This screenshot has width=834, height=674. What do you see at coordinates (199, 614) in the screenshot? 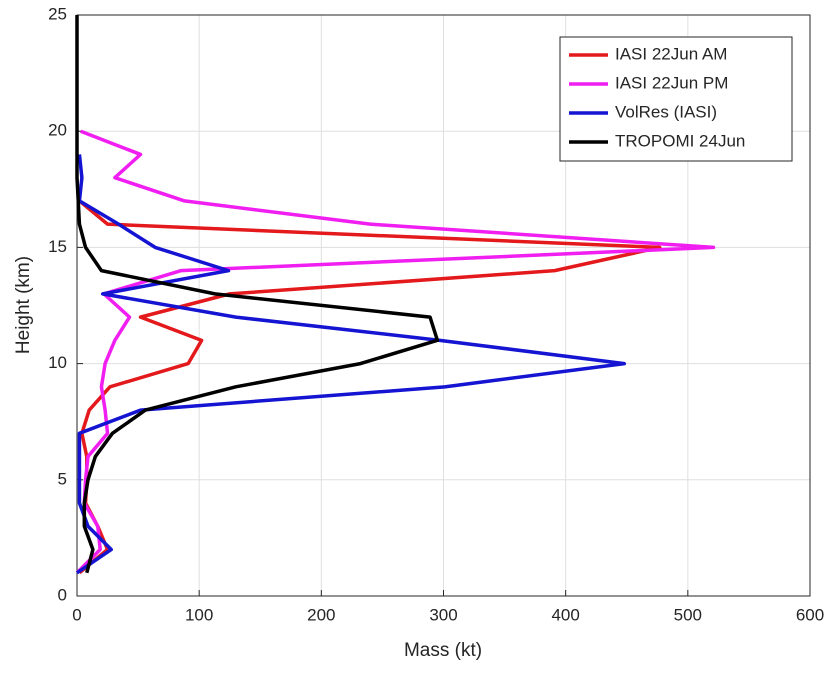
I see `x-tick-label: 100` at bounding box center [199, 614].